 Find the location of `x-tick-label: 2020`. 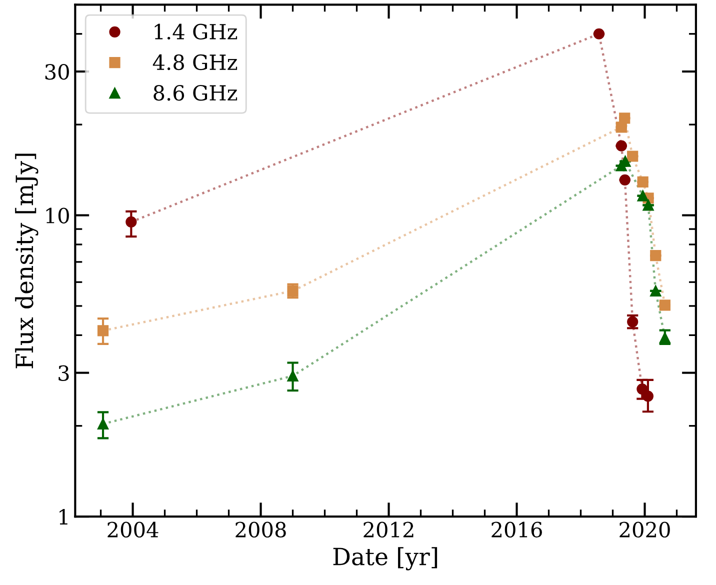

x-tick-label: 2020 is located at coordinates (645, 530).